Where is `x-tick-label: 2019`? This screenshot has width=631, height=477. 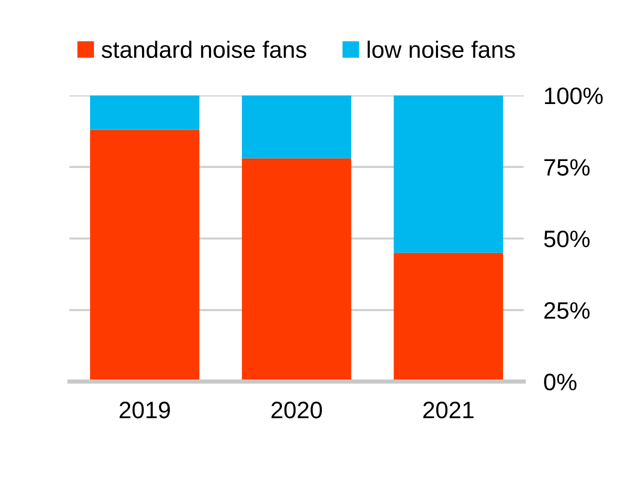 x-tick-label: 2019 is located at coordinates (145, 410).